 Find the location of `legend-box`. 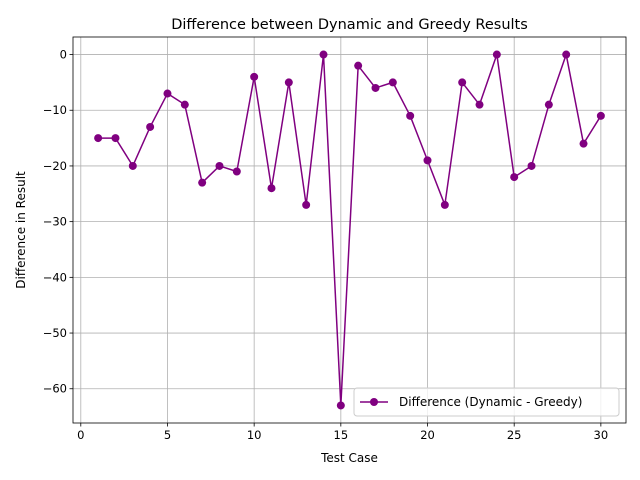

legend-box is located at coordinates (486, 402).